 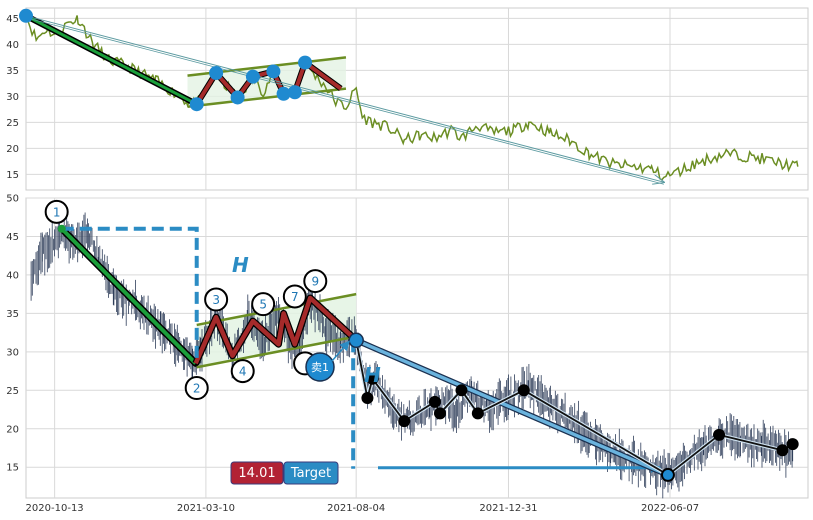 I want to click on bottom-y-tick-0: 15, so click(x=12, y=468).